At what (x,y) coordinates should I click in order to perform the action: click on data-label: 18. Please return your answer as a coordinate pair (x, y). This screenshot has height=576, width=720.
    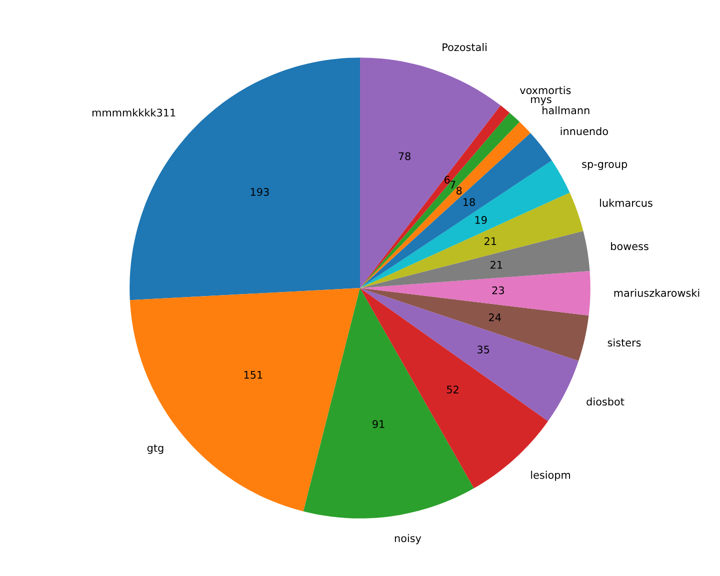
    Looking at the image, I should click on (469, 202).